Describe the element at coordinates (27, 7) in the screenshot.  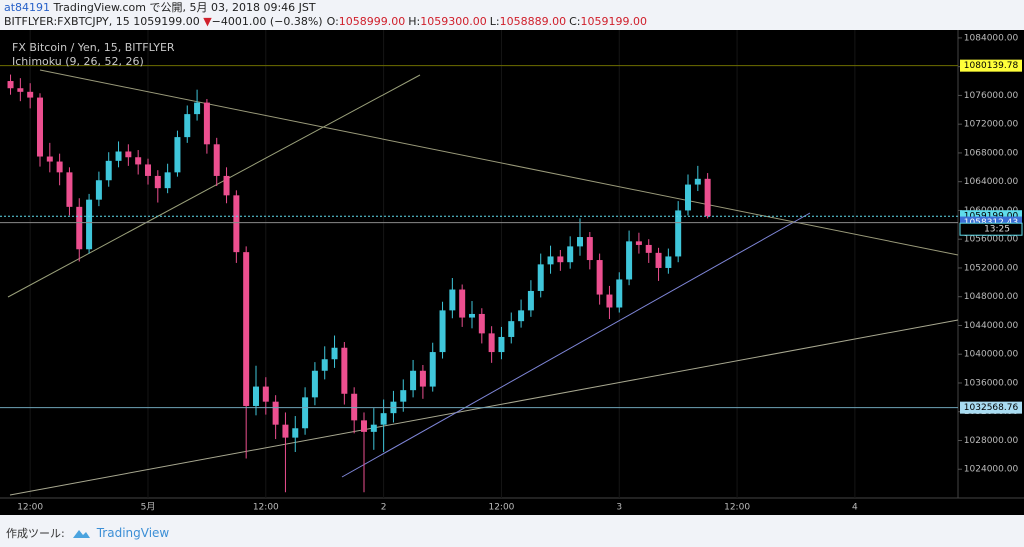
I see `user: at84191` at that location.